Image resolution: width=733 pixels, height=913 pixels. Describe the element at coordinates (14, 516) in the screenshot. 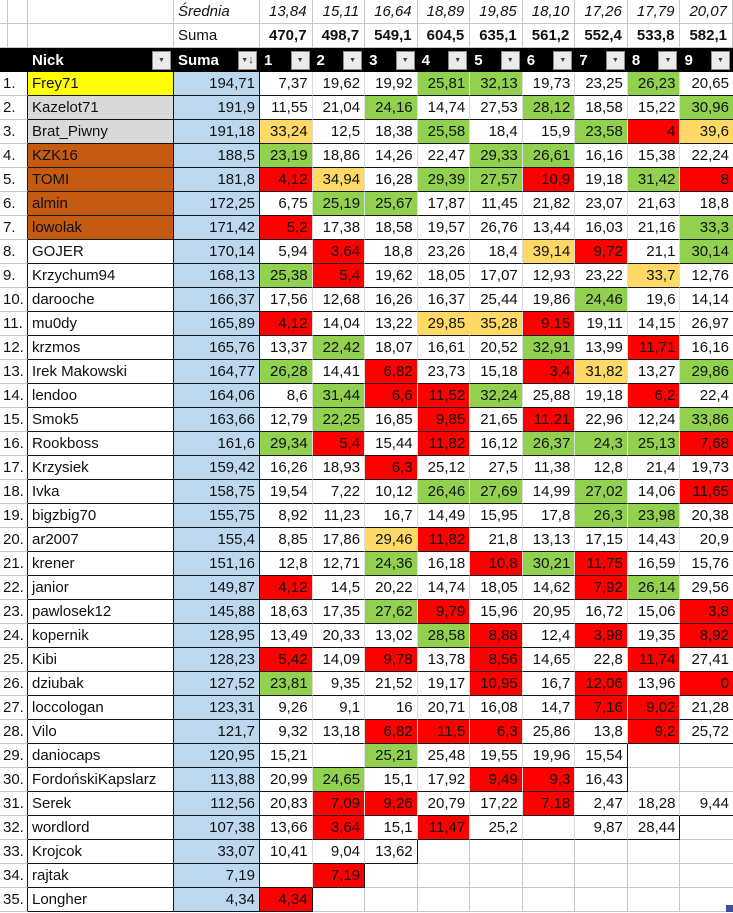

I see `row-rank-cell: 19.` at that location.